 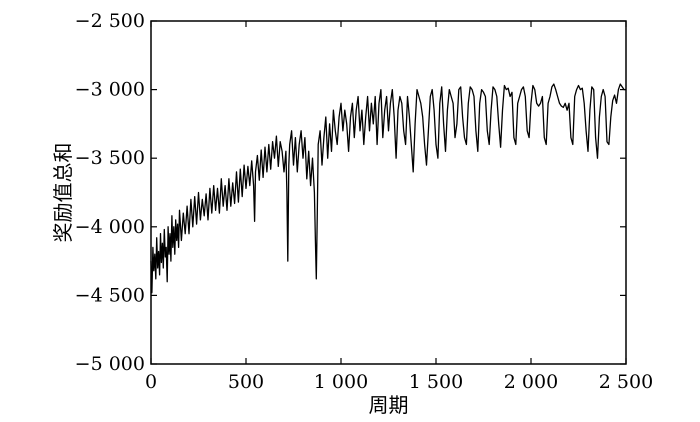 I want to click on x-tick-label-2: 1 000, so click(x=341, y=382).